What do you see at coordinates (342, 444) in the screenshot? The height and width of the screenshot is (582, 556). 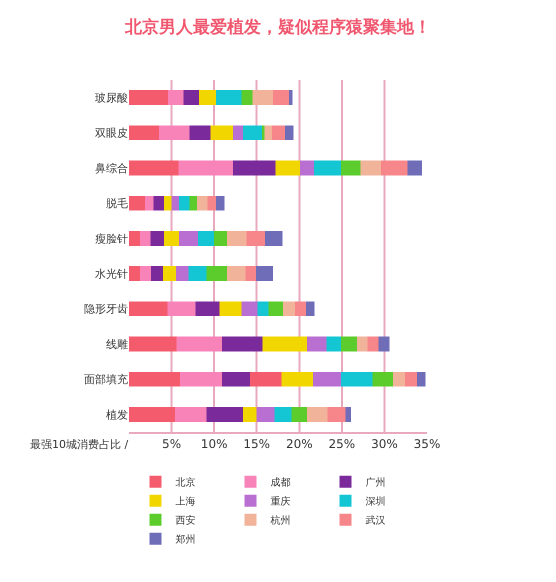 I see `x-tick-label: 25%` at bounding box center [342, 444].